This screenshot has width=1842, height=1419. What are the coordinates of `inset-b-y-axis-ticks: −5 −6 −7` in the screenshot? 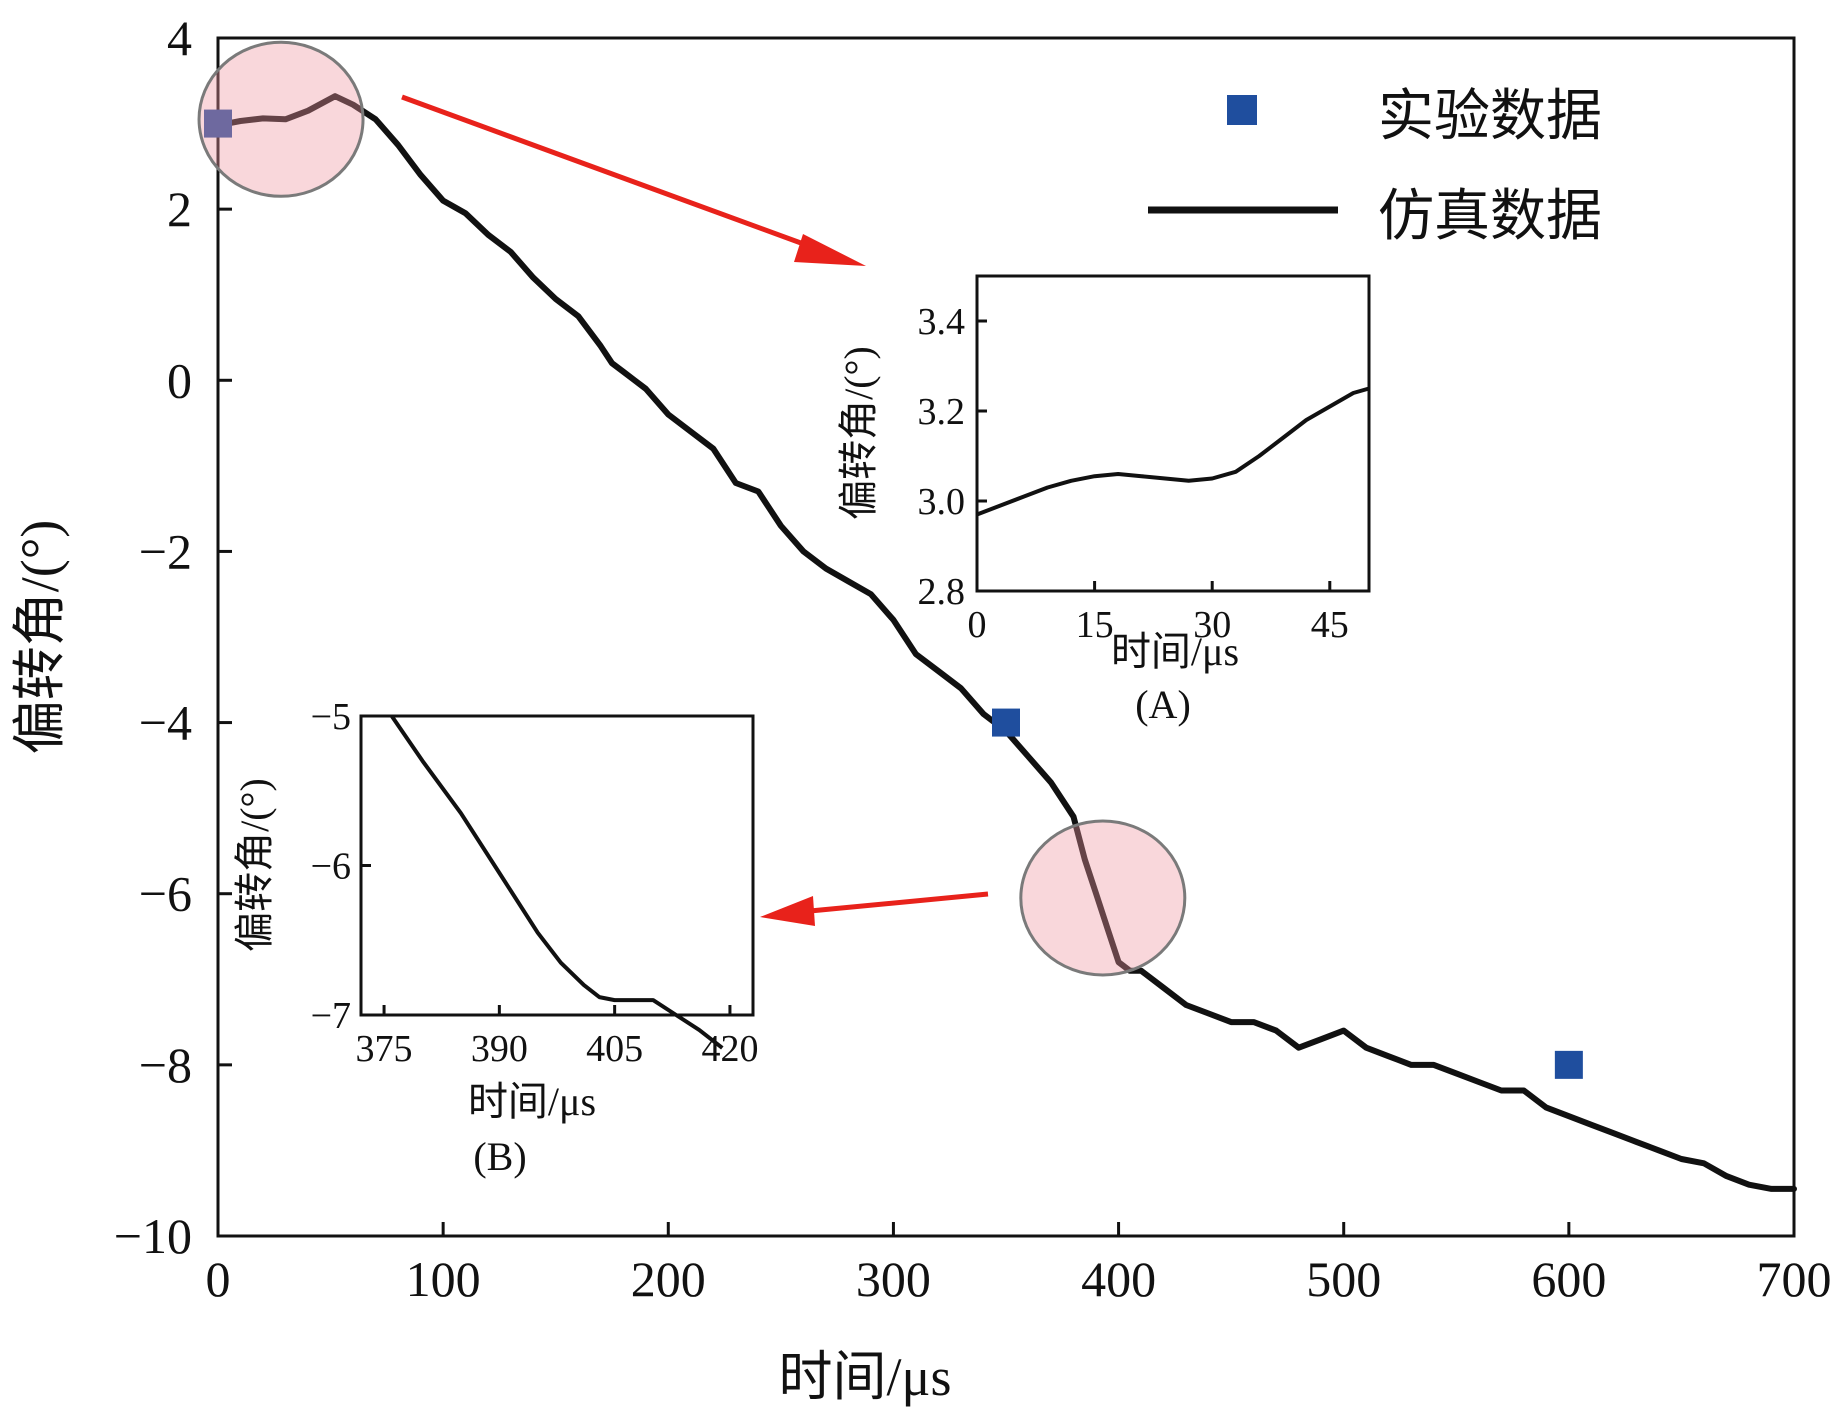 It's located at (341, 866).